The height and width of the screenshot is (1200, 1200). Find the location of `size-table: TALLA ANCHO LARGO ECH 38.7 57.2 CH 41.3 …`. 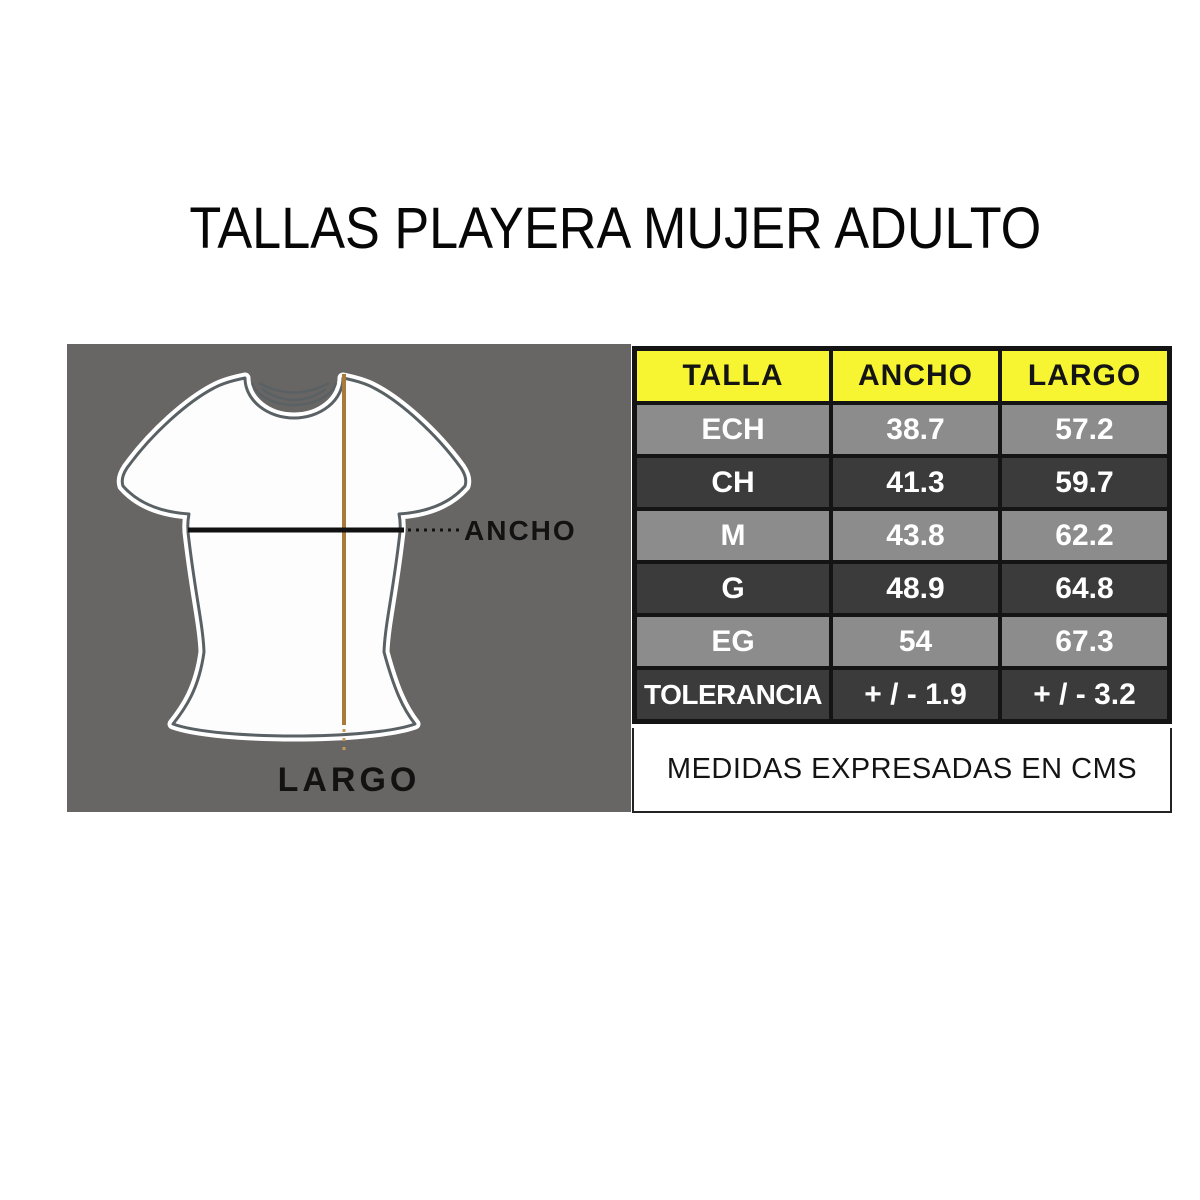

size-table: TALLA ANCHO LARGO ECH 38.7 57.2 CH 41.3 … is located at coordinates (902, 535).